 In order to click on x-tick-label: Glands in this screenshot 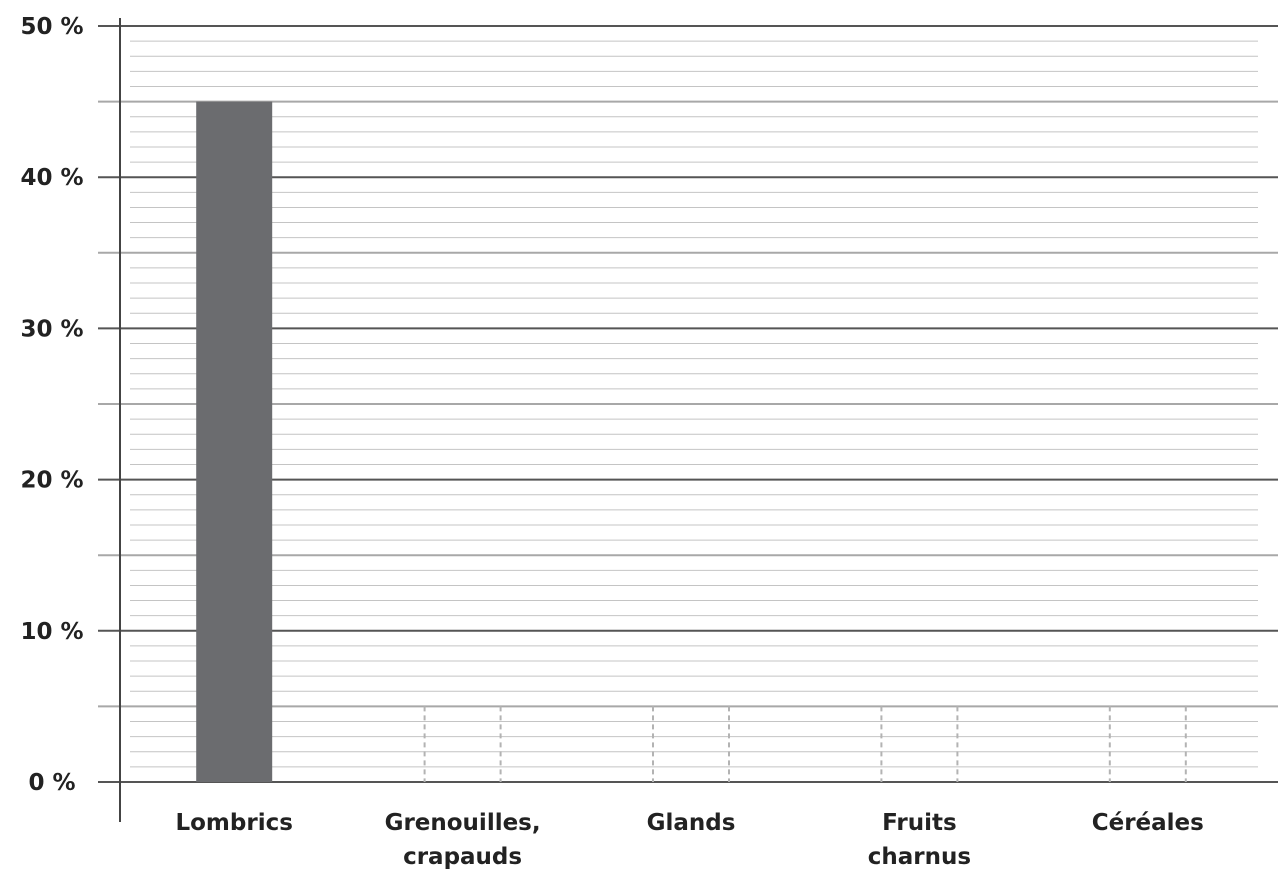, I will do `click(691, 823)`.